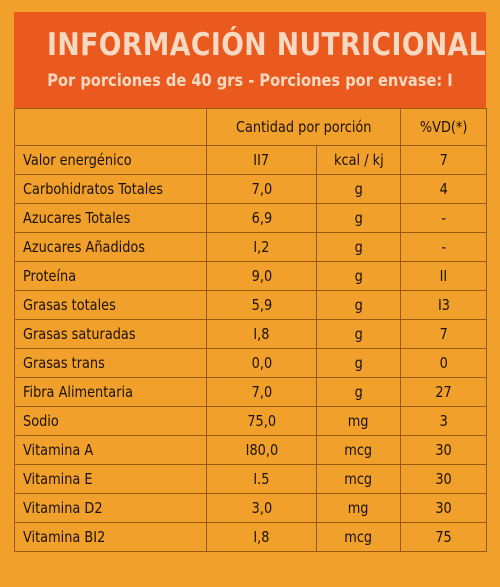 This screenshot has width=500, height=587. I want to click on header-nutrient-cell, so click(110, 127).